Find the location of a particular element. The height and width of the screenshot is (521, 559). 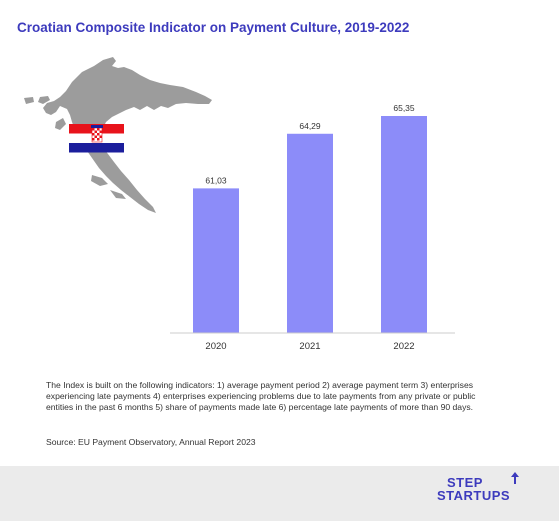

x-tick-2021: 2021 is located at coordinates (309, 346).